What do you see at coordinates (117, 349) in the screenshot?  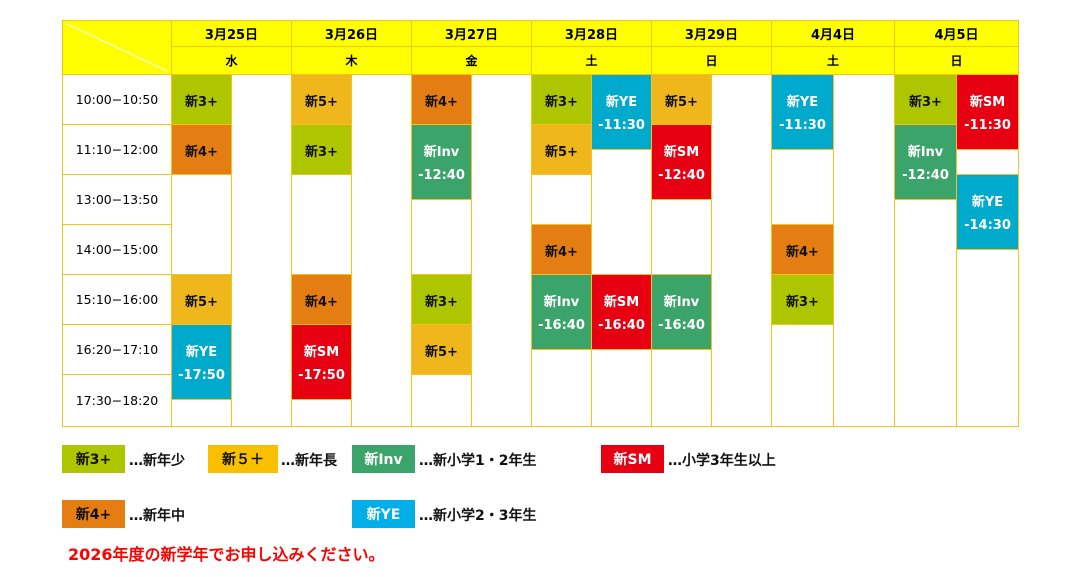 I see `time-slot-label: 16:20−17:10` at bounding box center [117, 349].